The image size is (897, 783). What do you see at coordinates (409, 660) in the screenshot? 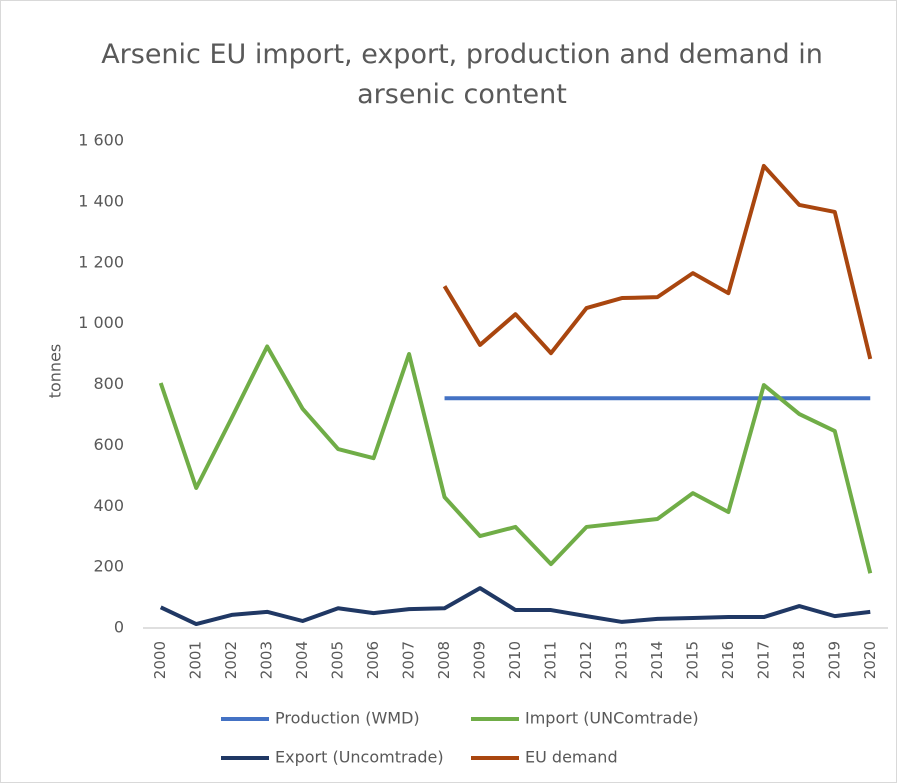
I see `x-tick-label: 2007` at bounding box center [409, 660].